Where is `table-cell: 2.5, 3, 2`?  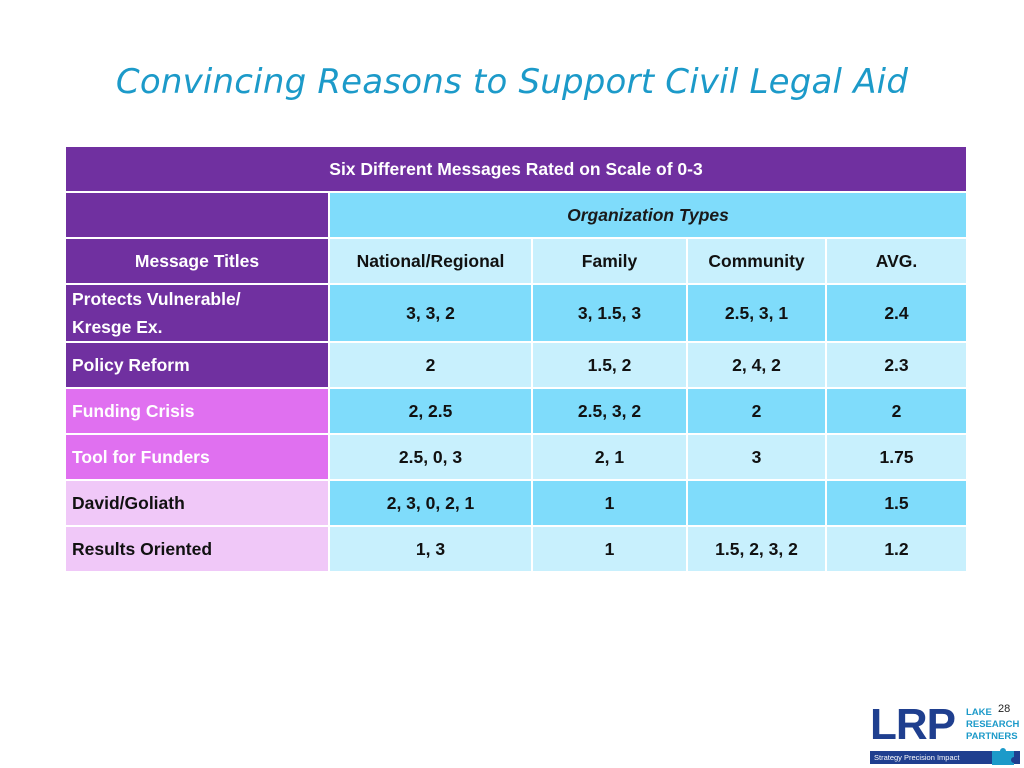
table-cell: 2.5, 3, 2 is located at coordinates (610, 411).